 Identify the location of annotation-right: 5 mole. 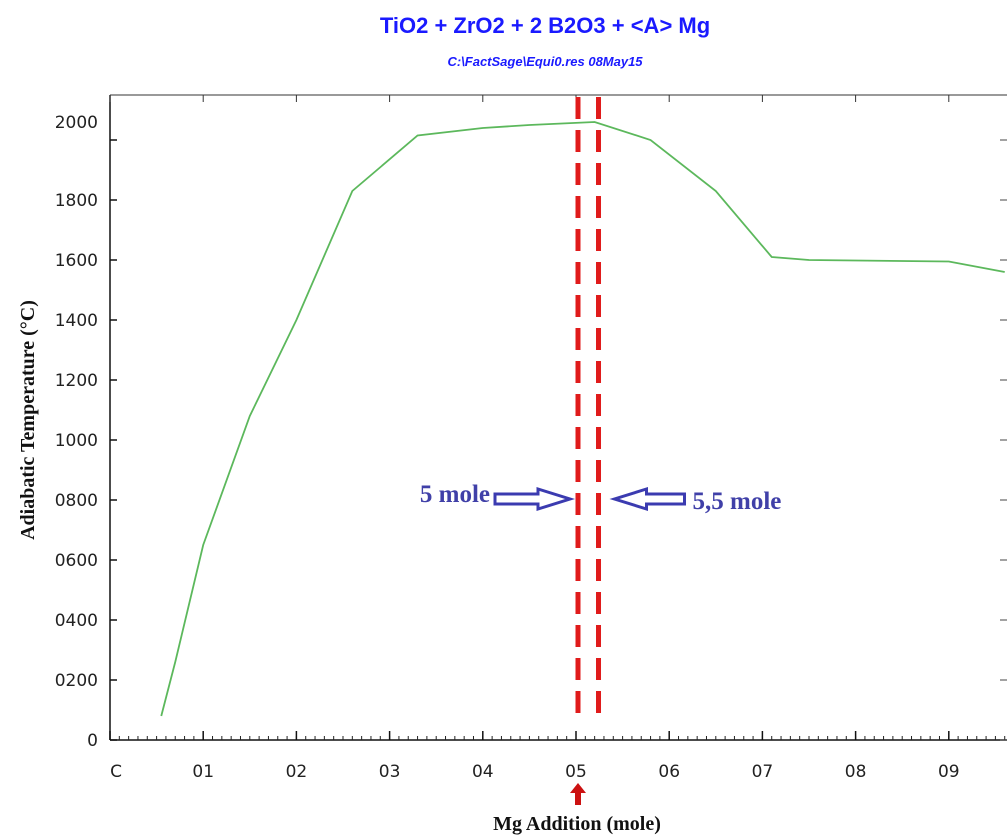
(498, 496).